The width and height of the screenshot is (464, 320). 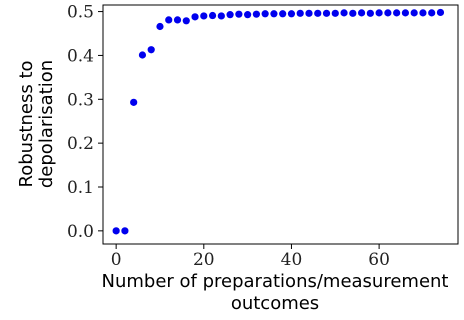 I want to click on y-axis-label-line-1: Robustness to, so click(x=26, y=123).